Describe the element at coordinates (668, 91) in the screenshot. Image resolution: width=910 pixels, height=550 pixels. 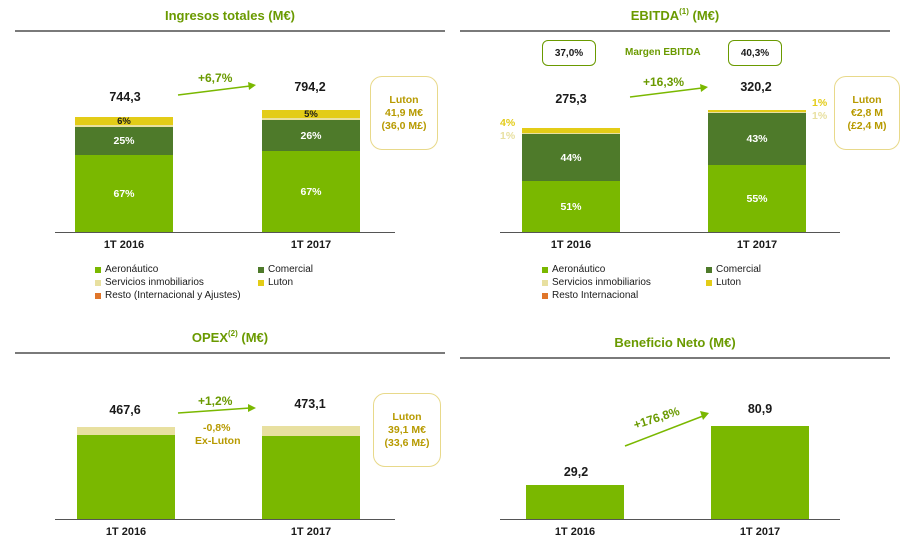
I see `ebitda-growth-arrow` at that location.